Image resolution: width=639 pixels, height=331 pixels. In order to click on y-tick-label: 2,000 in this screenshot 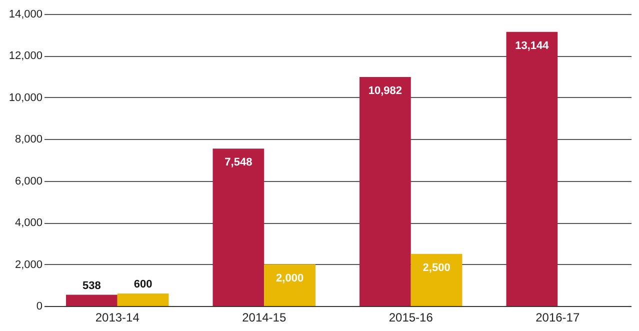, I will do `click(28, 264)`.